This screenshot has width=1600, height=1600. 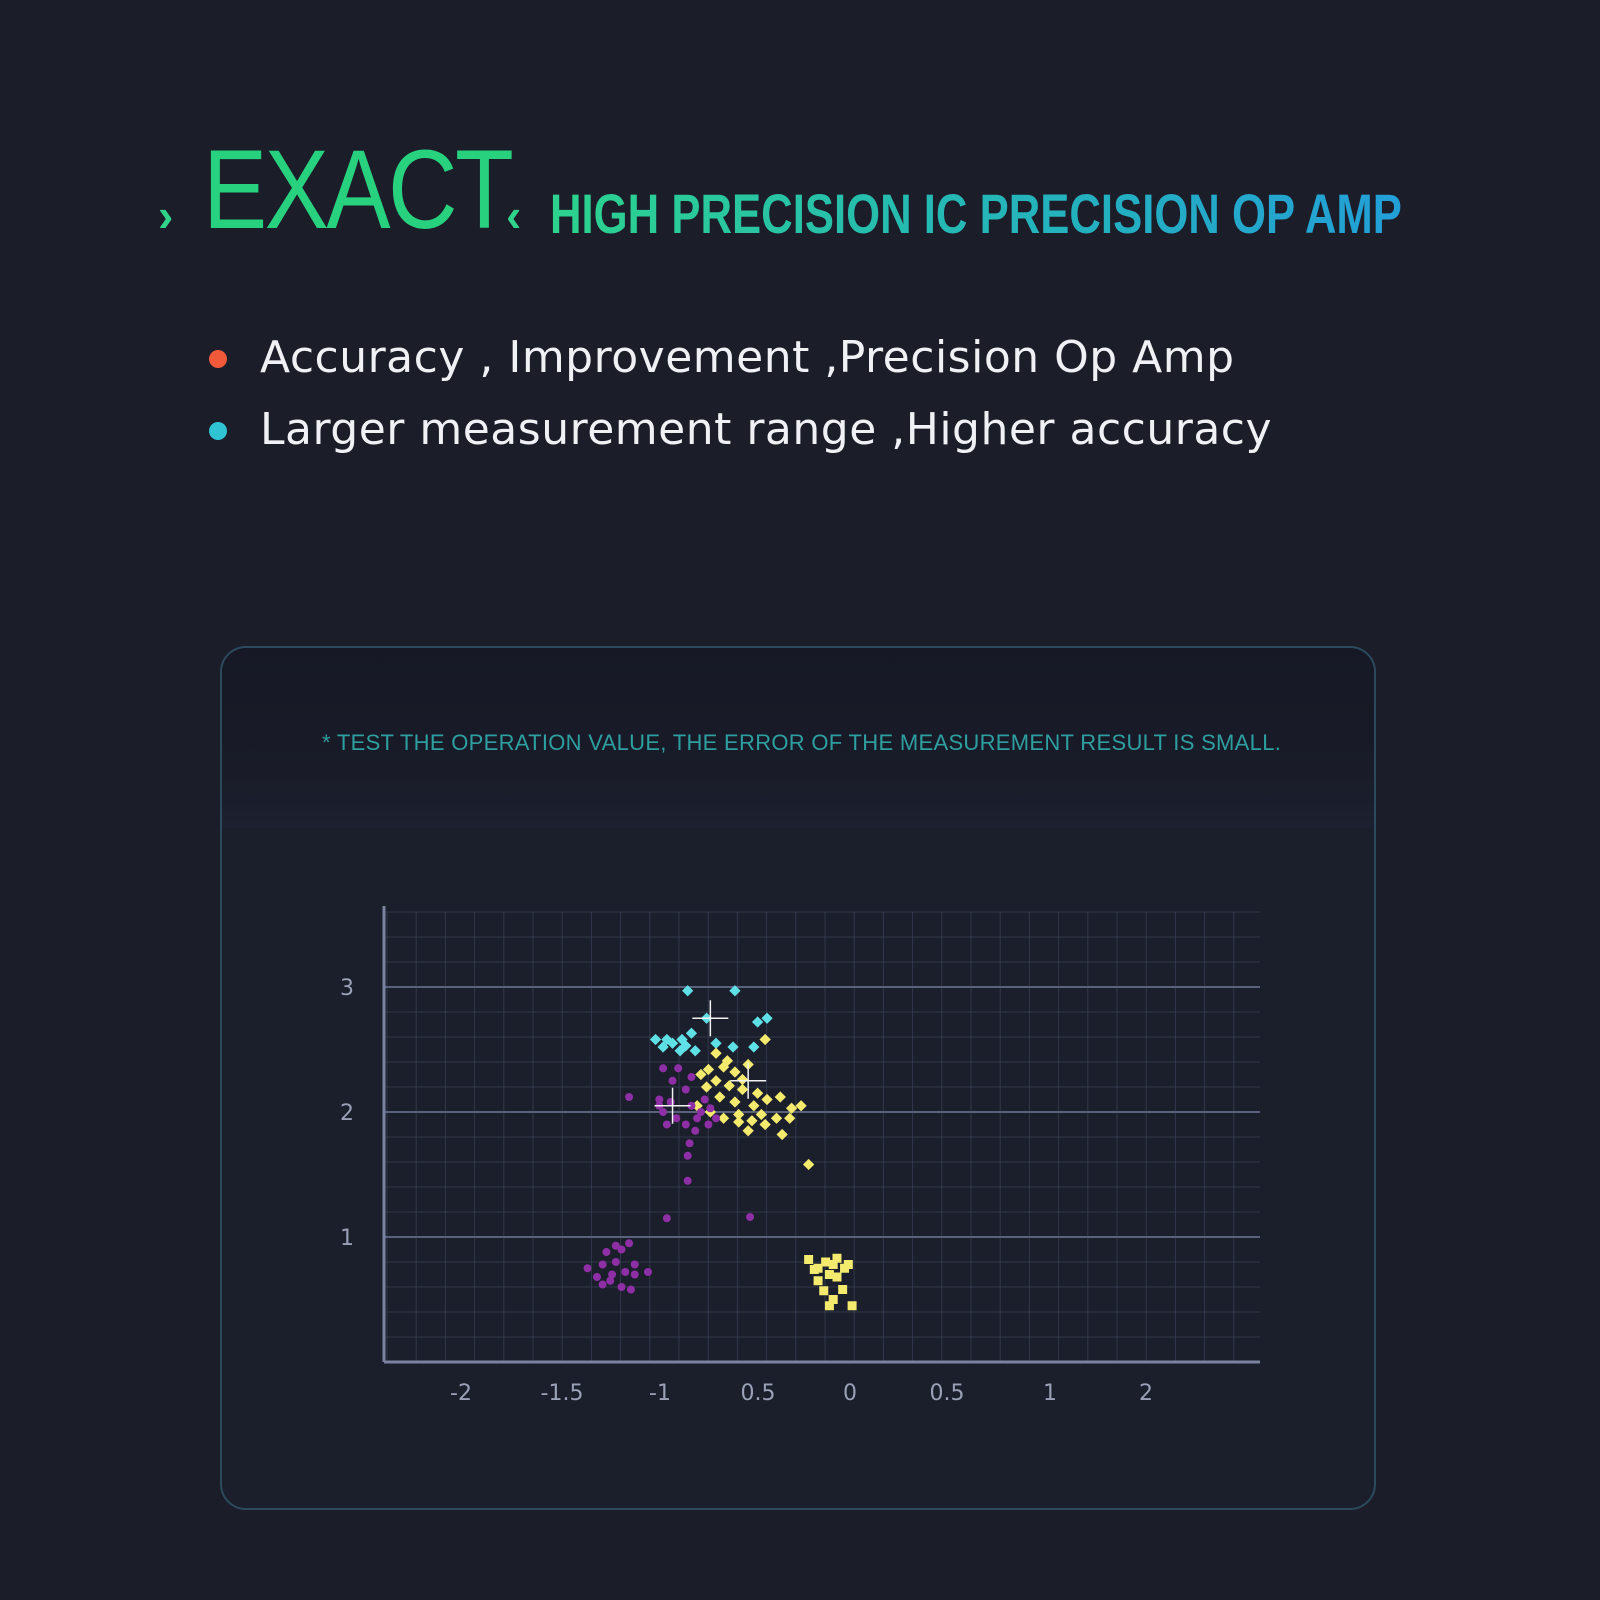 I want to click on x-tick-label: 1, so click(x=1050, y=1393).